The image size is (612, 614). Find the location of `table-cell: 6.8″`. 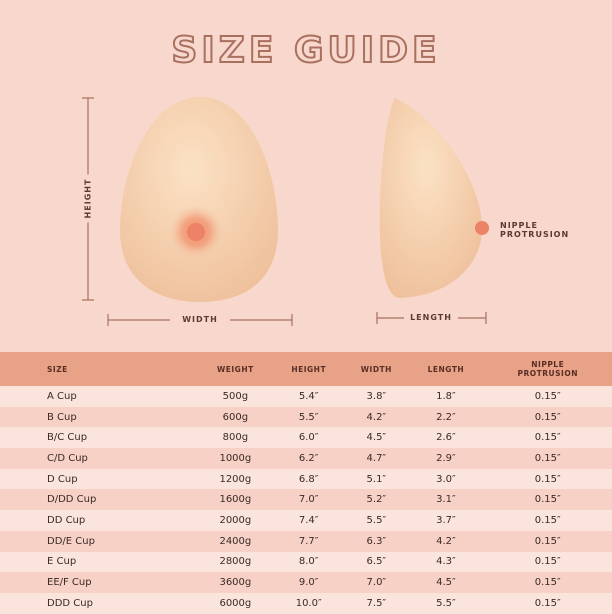

table-cell: 6.8″ is located at coordinates (309, 479).